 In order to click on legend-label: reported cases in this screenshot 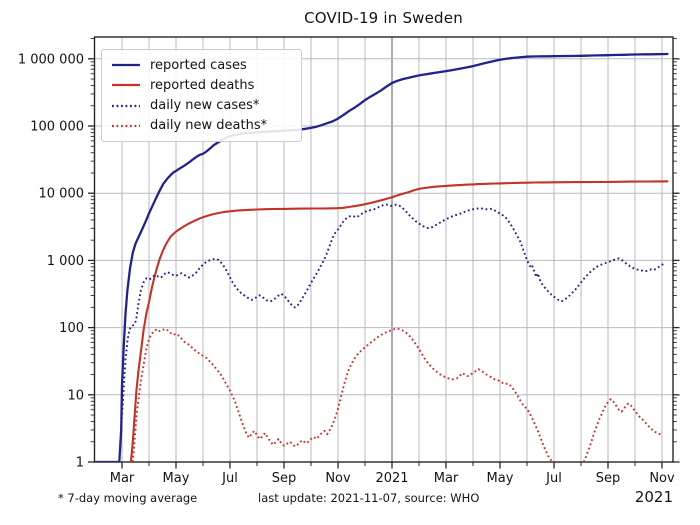, I will do `click(198, 65)`.